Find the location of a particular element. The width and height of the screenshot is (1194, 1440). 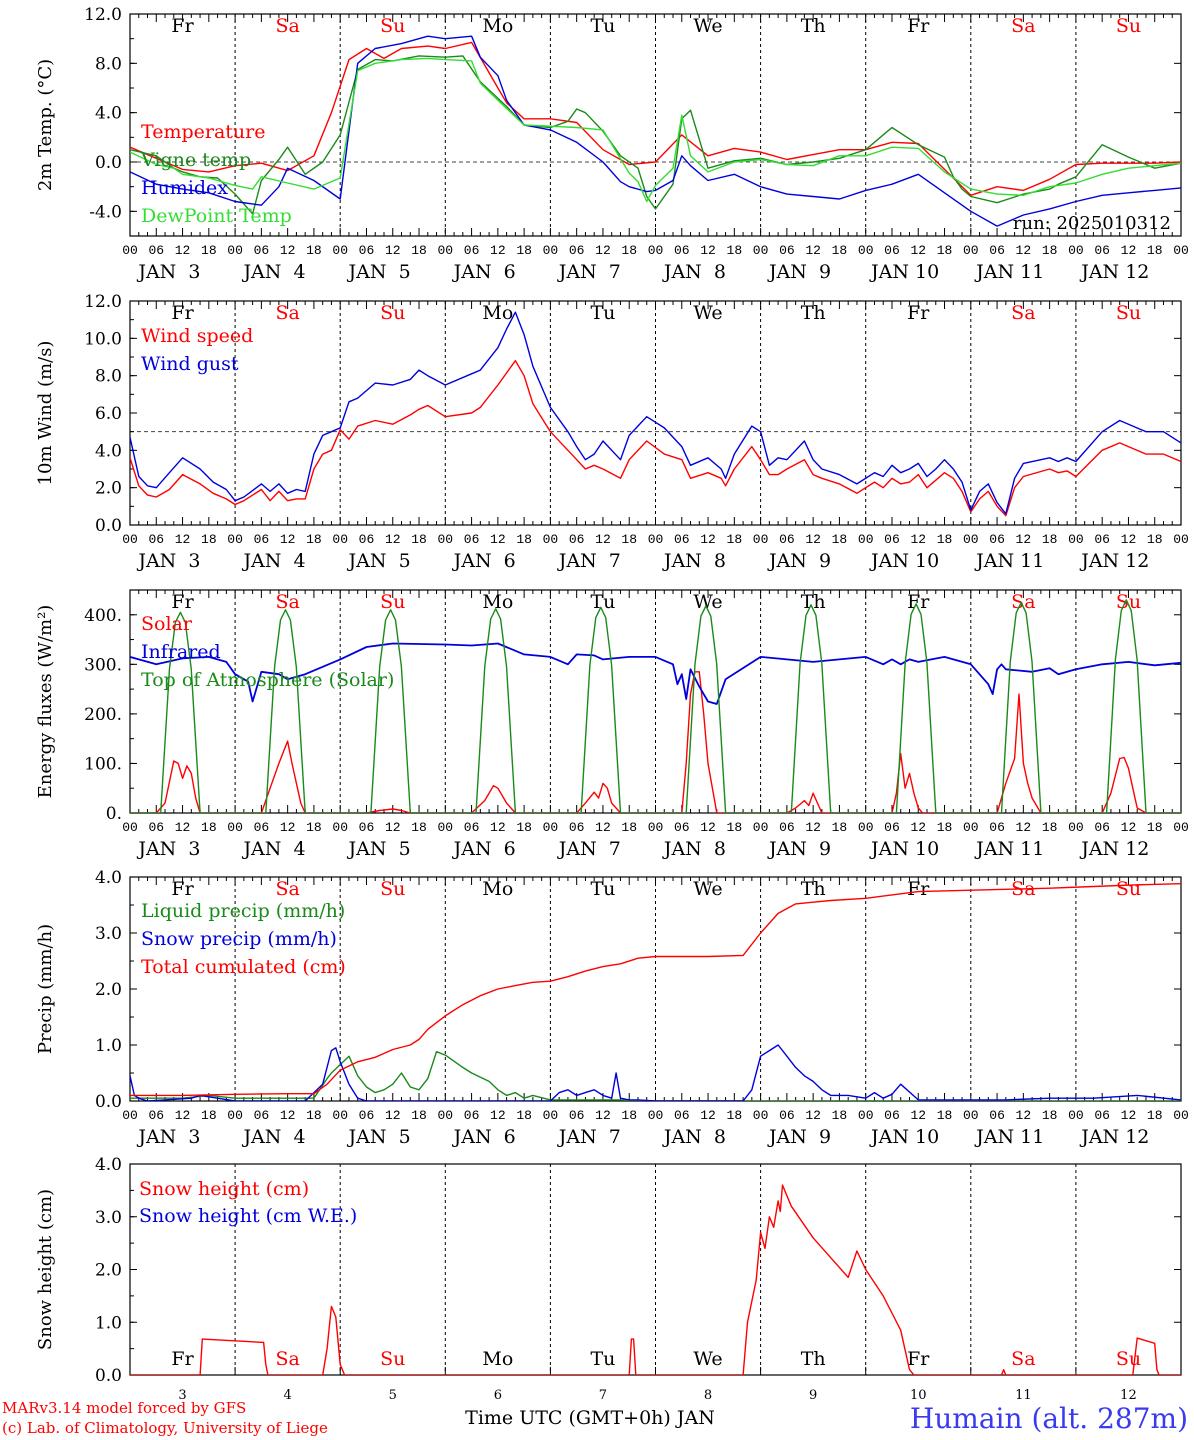

x-day-label: JAN 4 is located at coordinates (273, 561).